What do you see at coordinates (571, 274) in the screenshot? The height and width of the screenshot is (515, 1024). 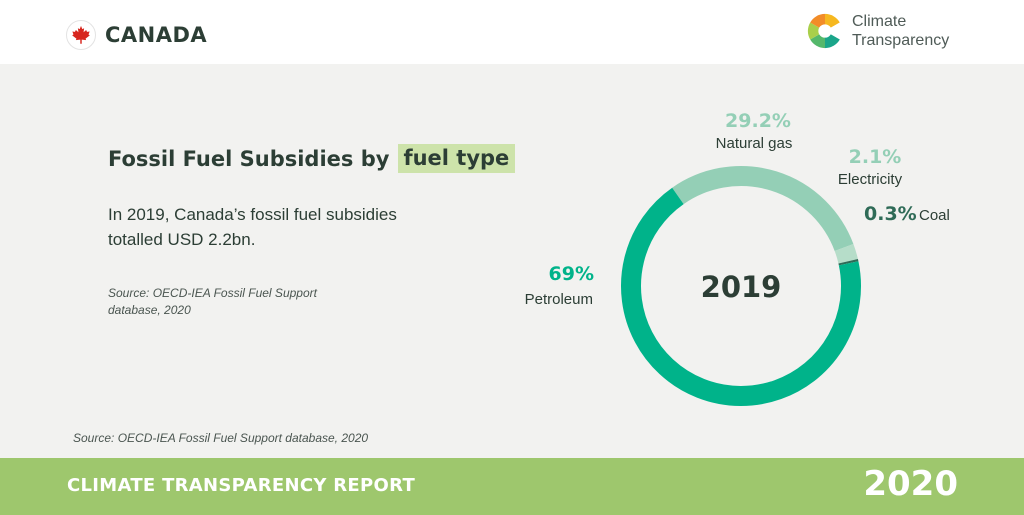 I see `value-label-petroleum: 69%` at bounding box center [571, 274].